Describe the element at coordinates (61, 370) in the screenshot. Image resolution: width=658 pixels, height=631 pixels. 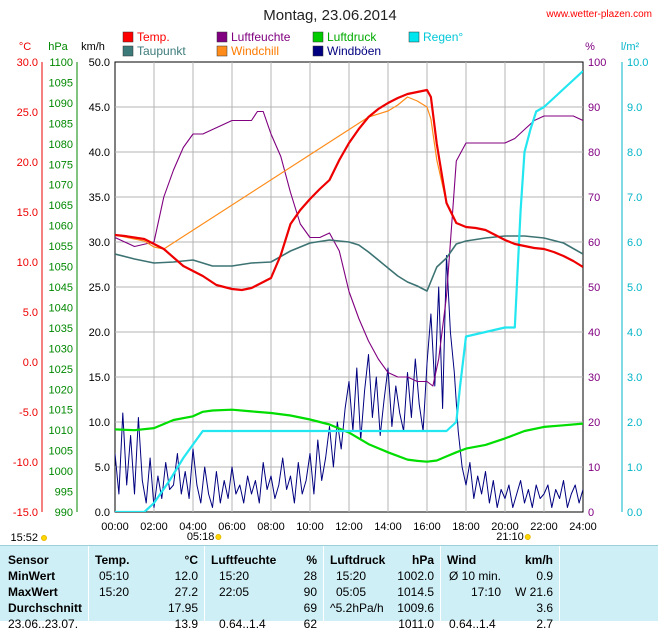
I see `pressure-tick-label: 1025` at that location.